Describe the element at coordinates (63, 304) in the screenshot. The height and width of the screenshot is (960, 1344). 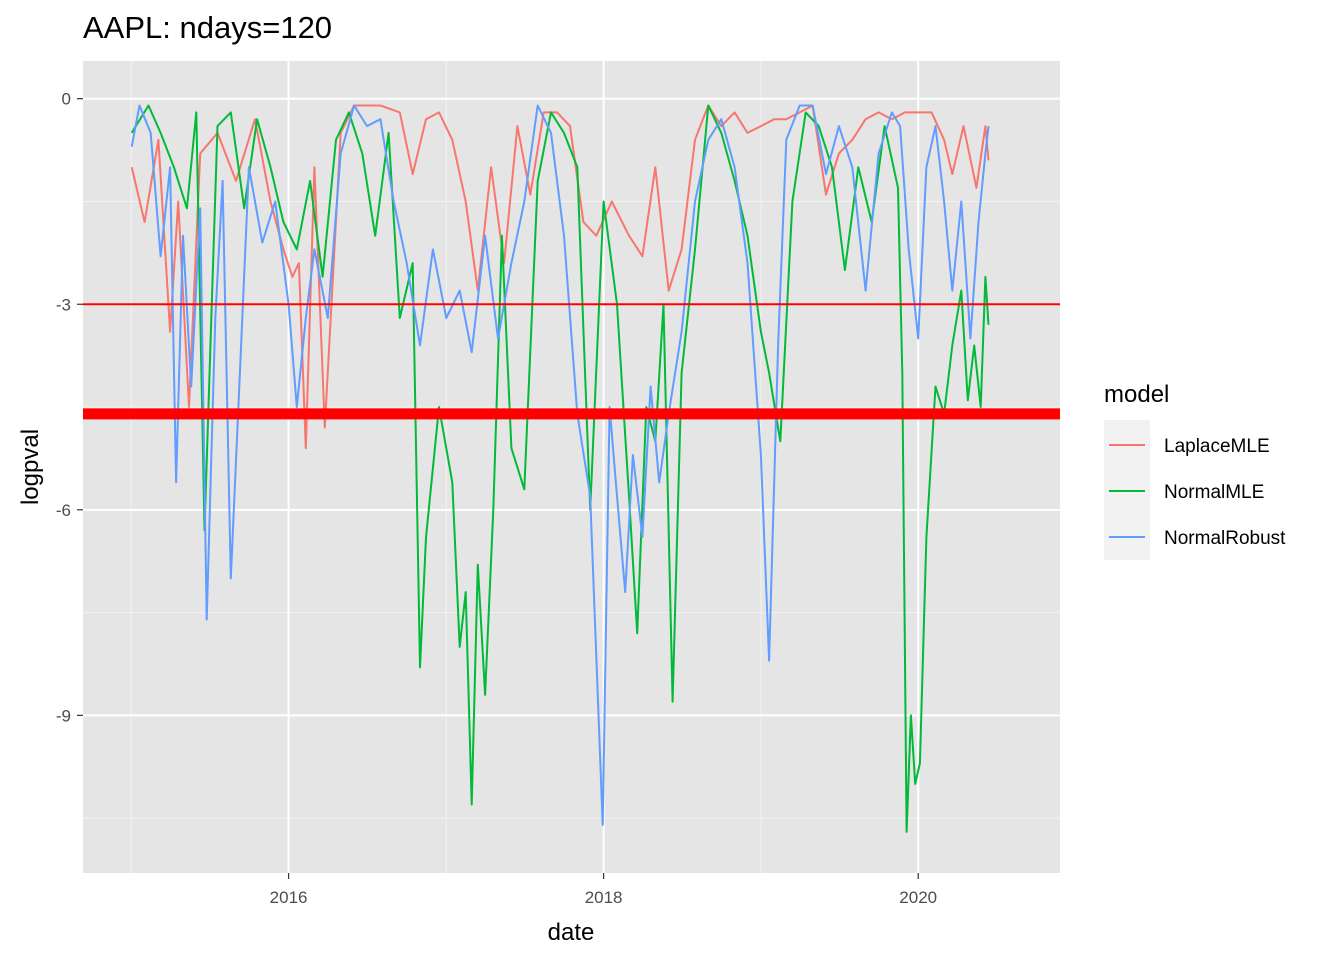
I see `y-tick-label: -3` at that location.